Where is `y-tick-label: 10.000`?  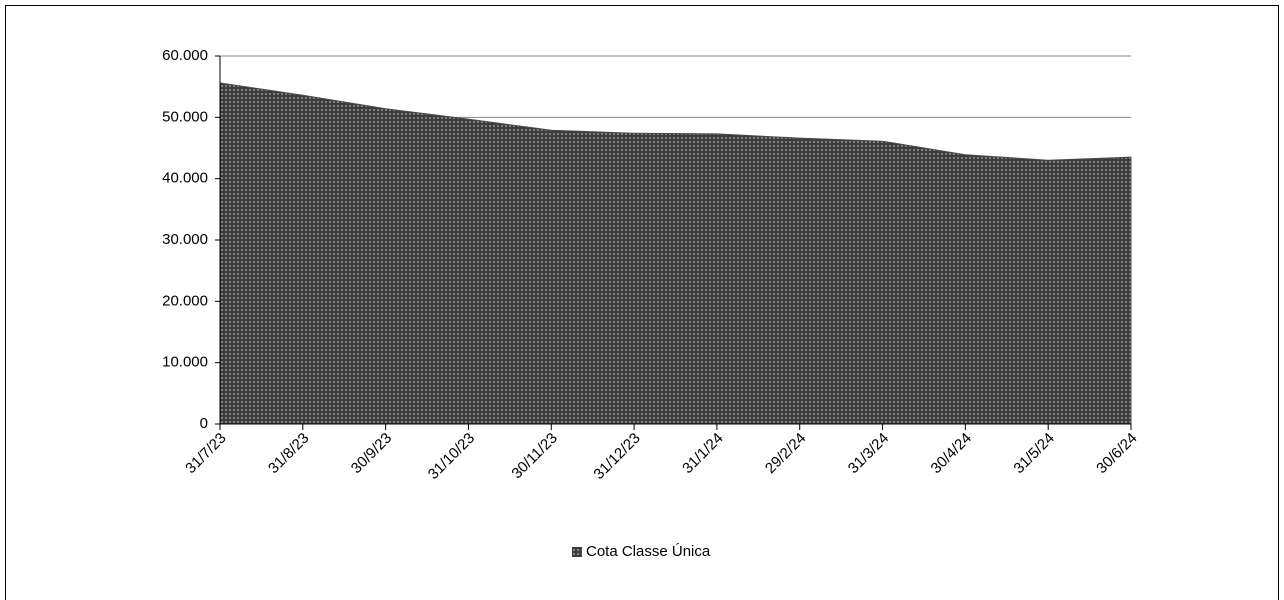
y-tick-label: 10.000 is located at coordinates (185, 362).